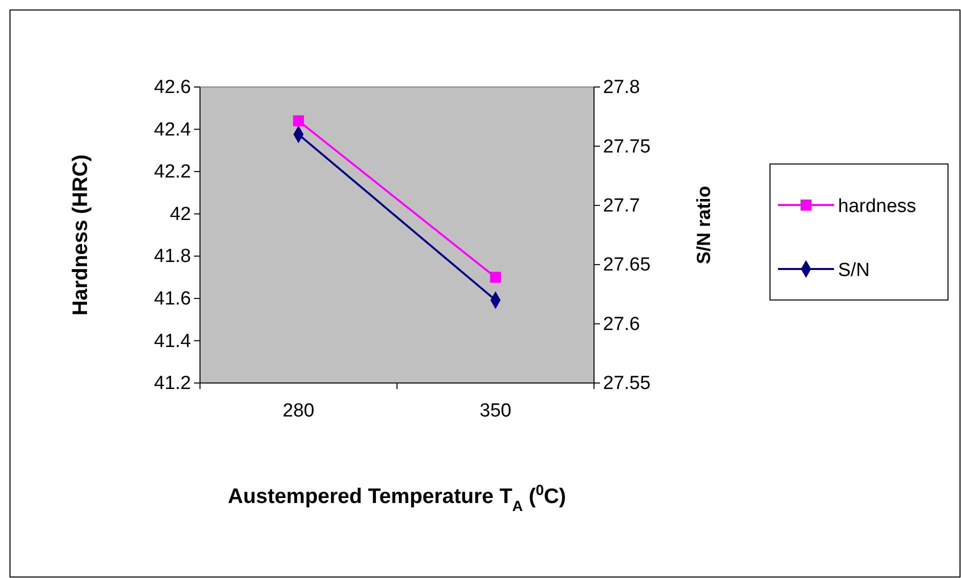  What do you see at coordinates (621, 87) in the screenshot?
I see `y2-tick-label: 27.8` at bounding box center [621, 87].